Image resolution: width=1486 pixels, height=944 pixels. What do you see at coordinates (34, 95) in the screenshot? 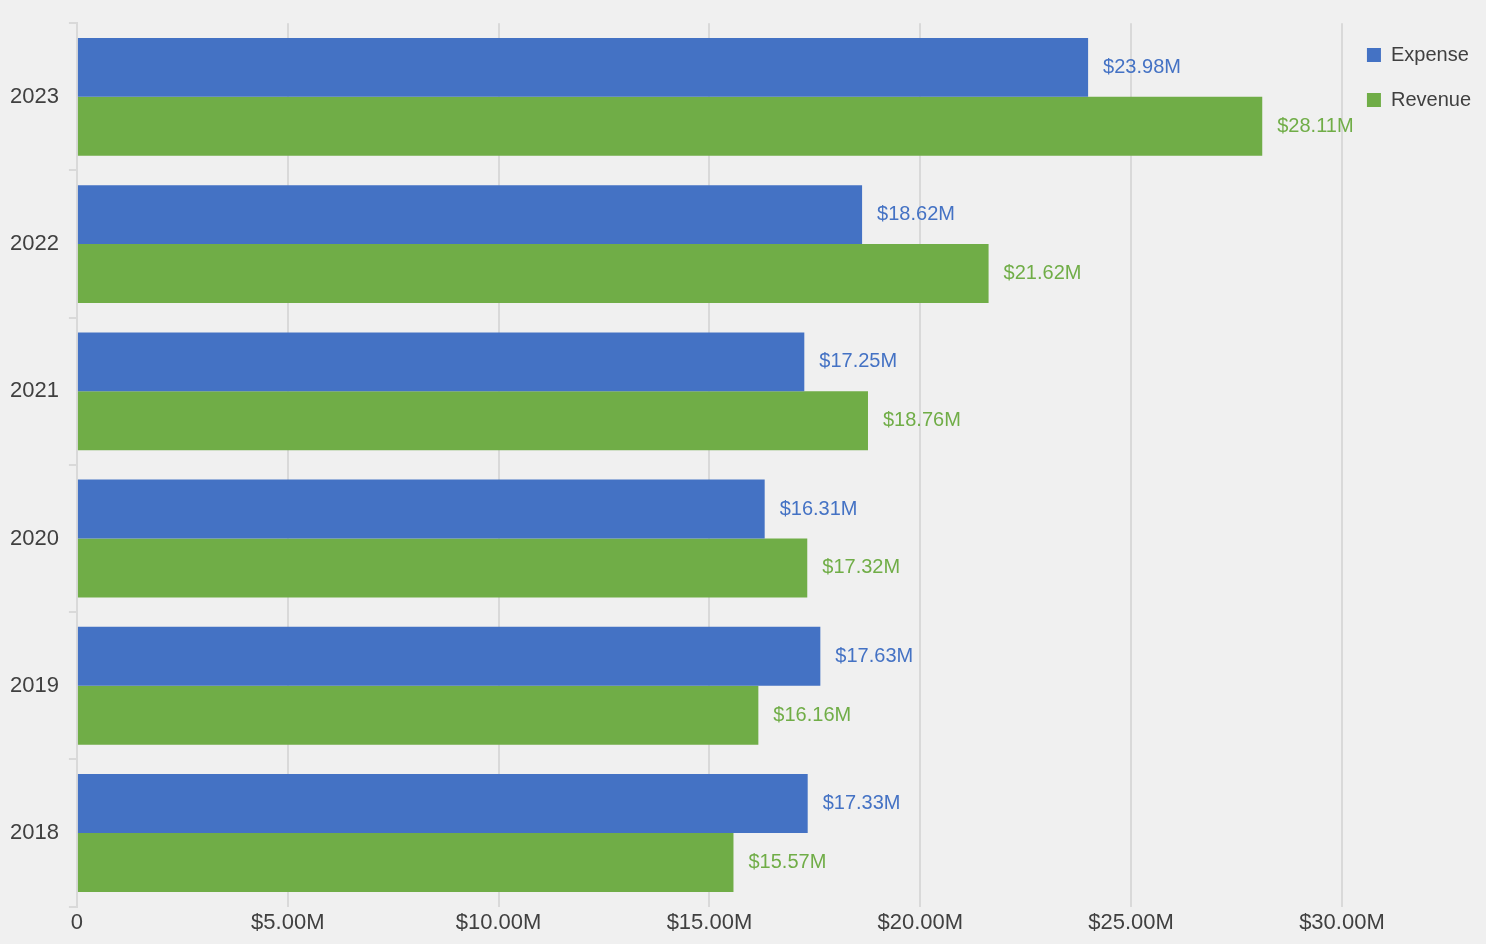
I see `y-tick-label: 2023` at bounding box center [34, 95].